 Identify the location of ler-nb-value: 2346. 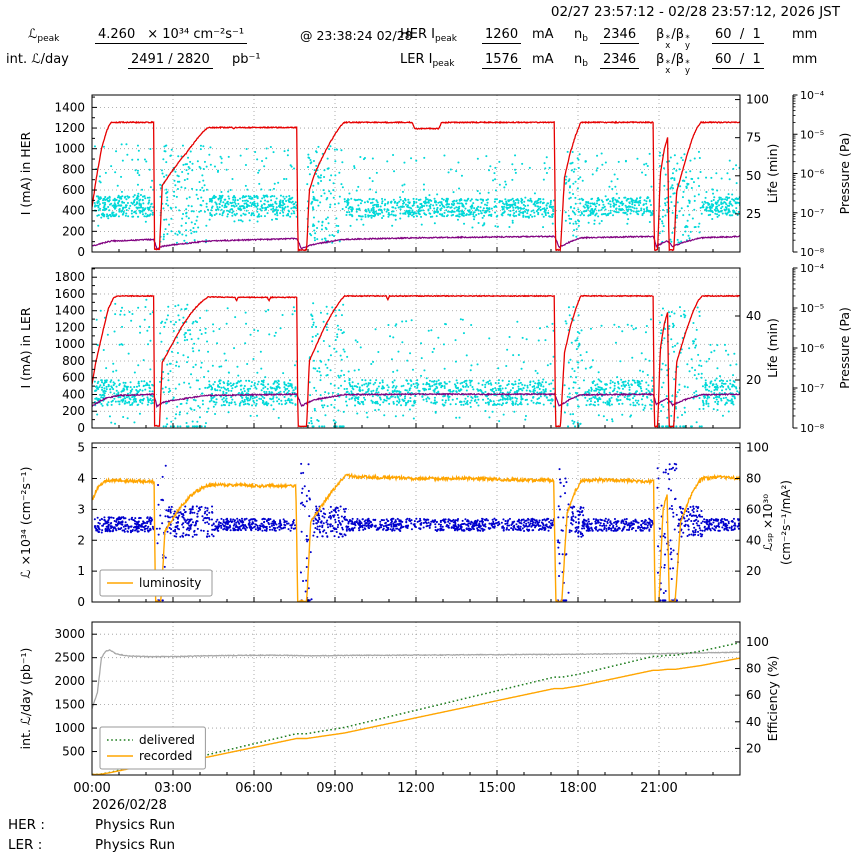
(620, 60).